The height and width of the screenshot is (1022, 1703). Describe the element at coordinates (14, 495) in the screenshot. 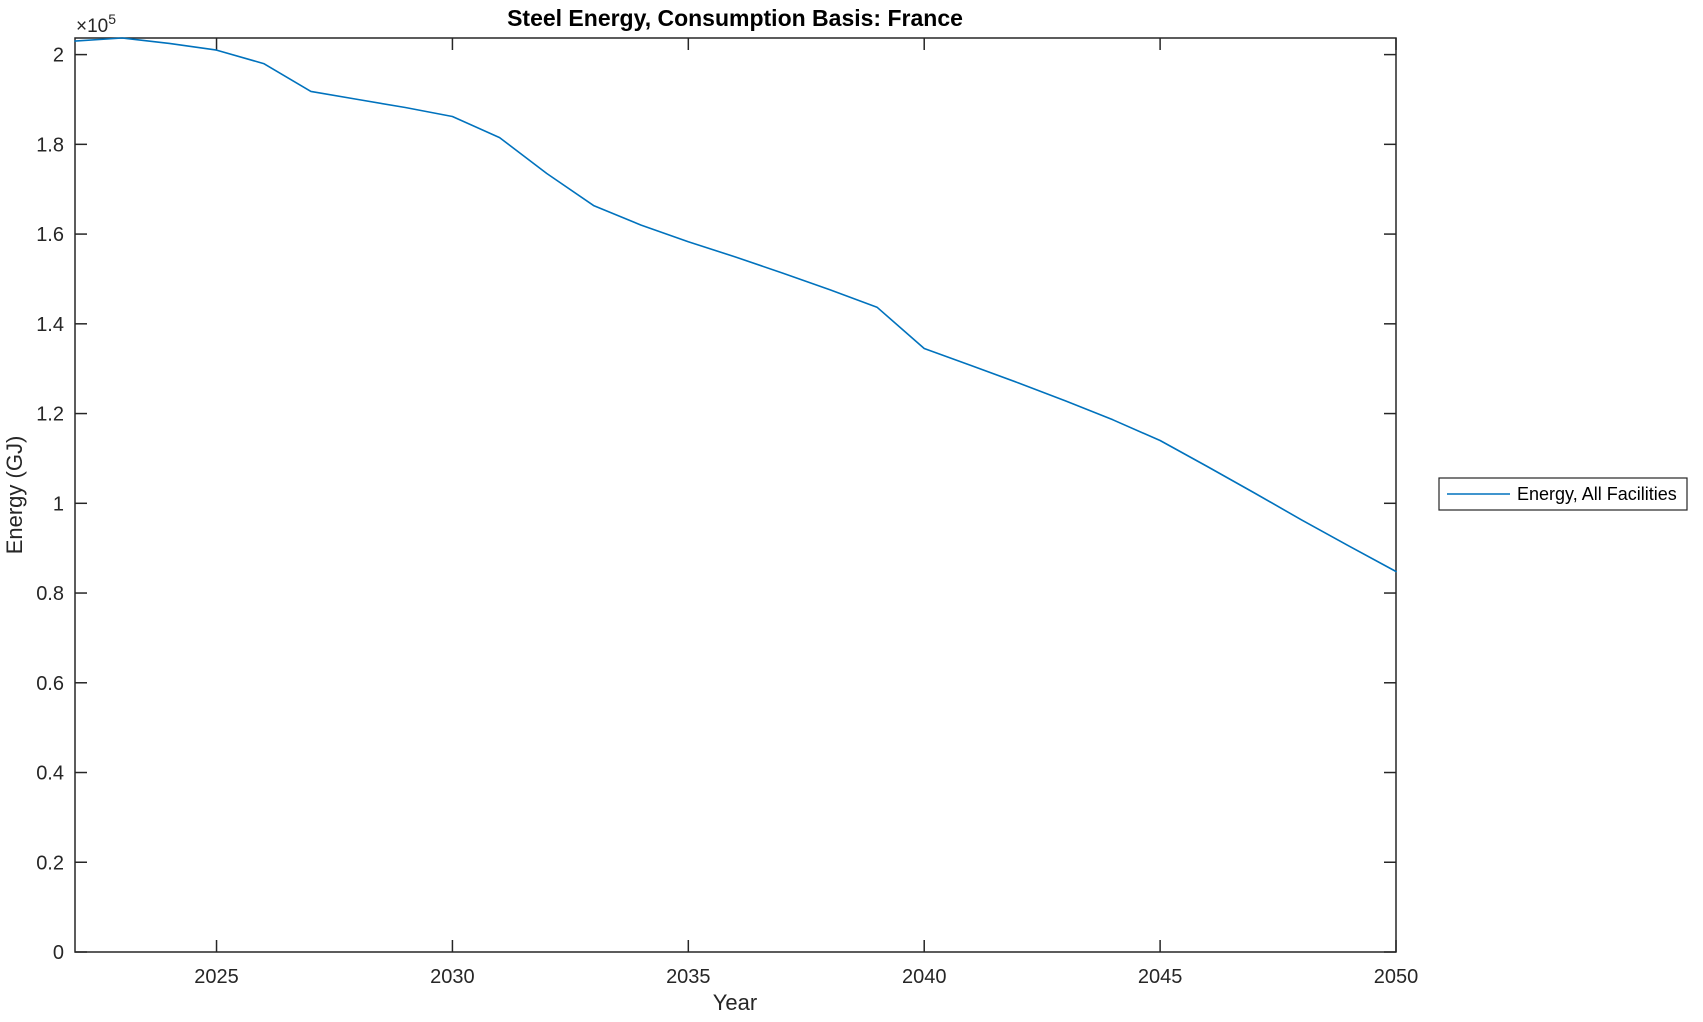

I see `y-axis-label: Energy (GJ)` at that location.